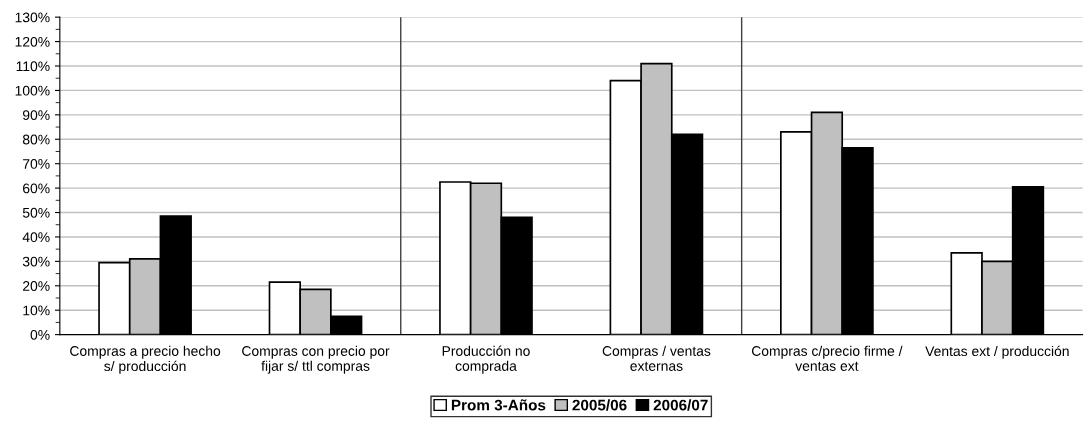 The image size is (1088, 429). Describe the element at coordinates (656, 358) in the screenshot. I see `x-tick-label: Compras / ventas externas` at that location.